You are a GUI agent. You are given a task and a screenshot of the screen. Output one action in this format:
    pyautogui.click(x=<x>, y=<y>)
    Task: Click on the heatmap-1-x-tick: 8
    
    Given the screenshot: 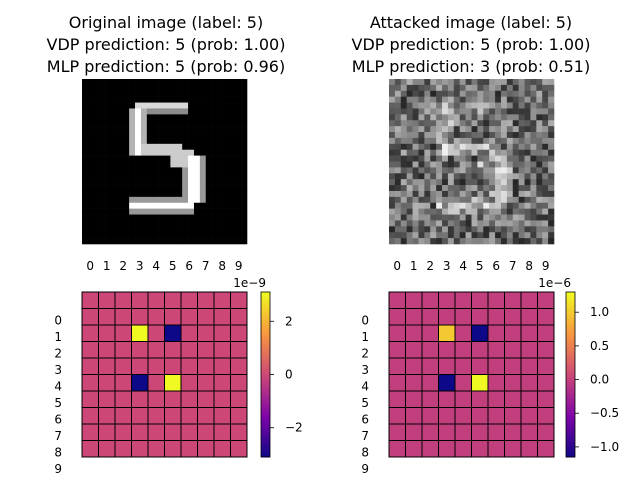 What is the action you would take?
    pyautogui.click(x=529, y=266)
    